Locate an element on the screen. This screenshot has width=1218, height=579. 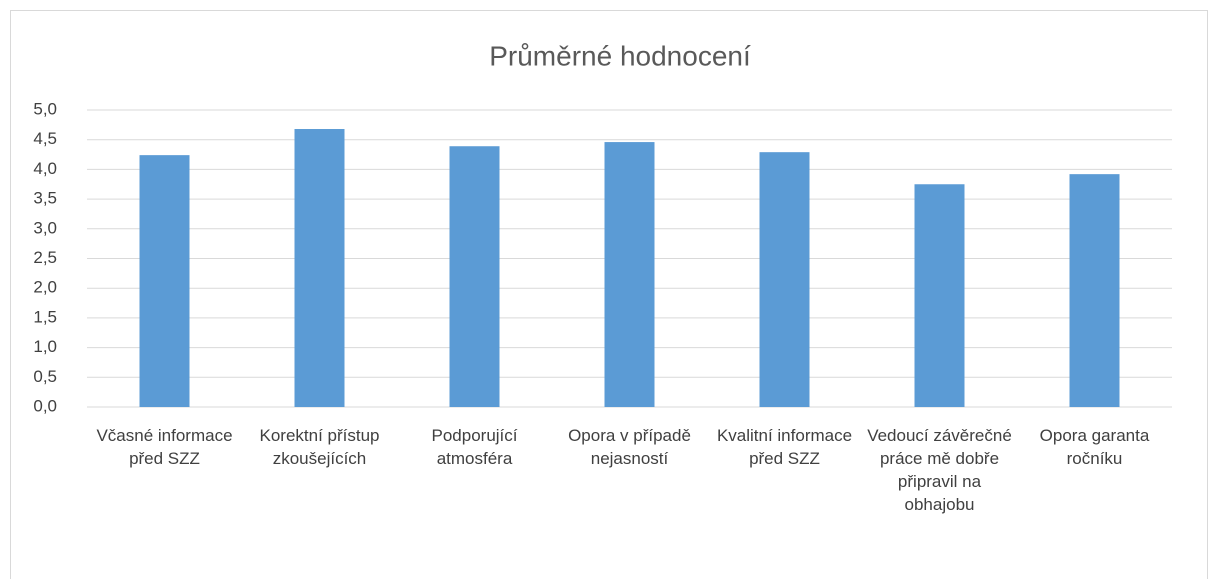
x-tick-label: Podporující atmosféra is located at coordinates (474, 447).